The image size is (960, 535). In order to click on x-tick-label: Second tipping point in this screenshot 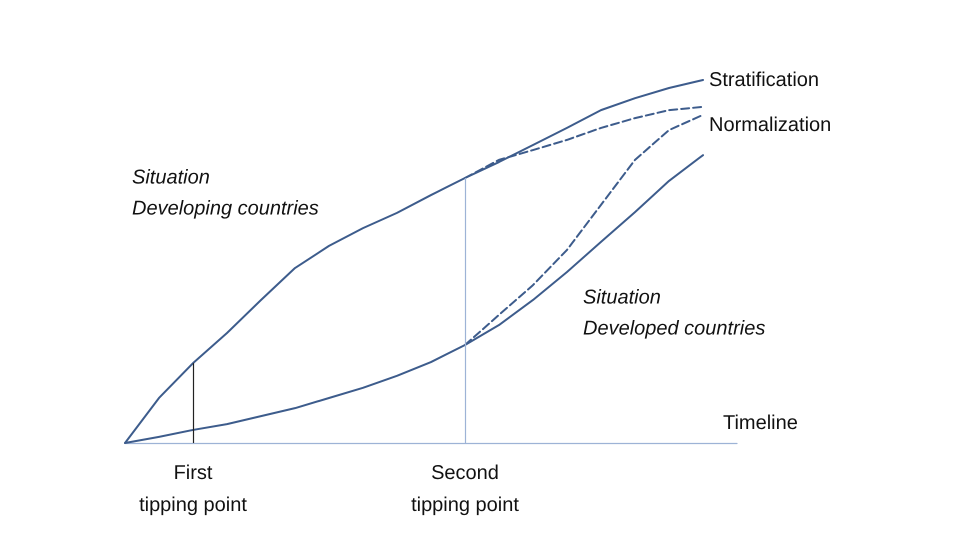, I will do `click(465, 489)`.